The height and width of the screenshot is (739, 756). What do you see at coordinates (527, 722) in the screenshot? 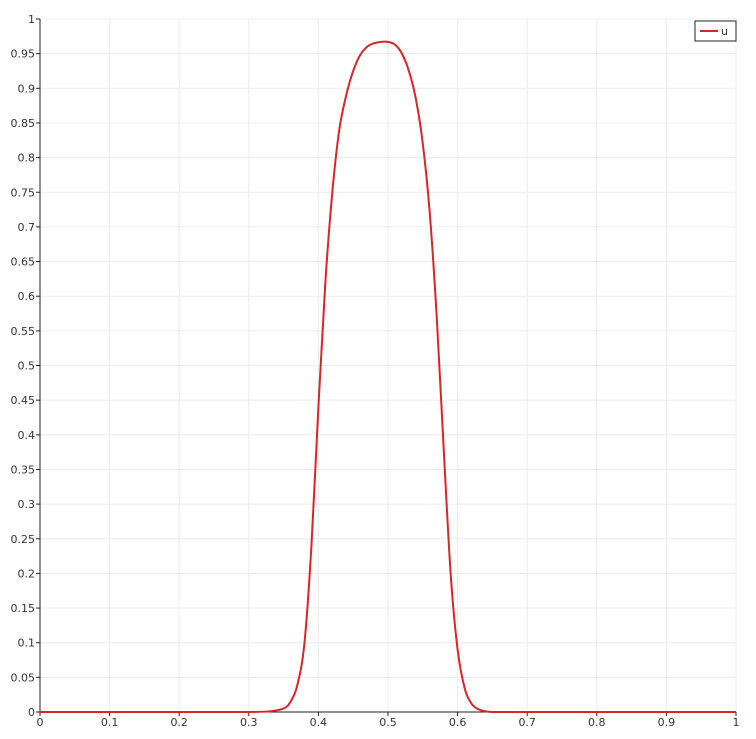
I see `x-tick-label: 0.7` at bounding box center [527, 722].